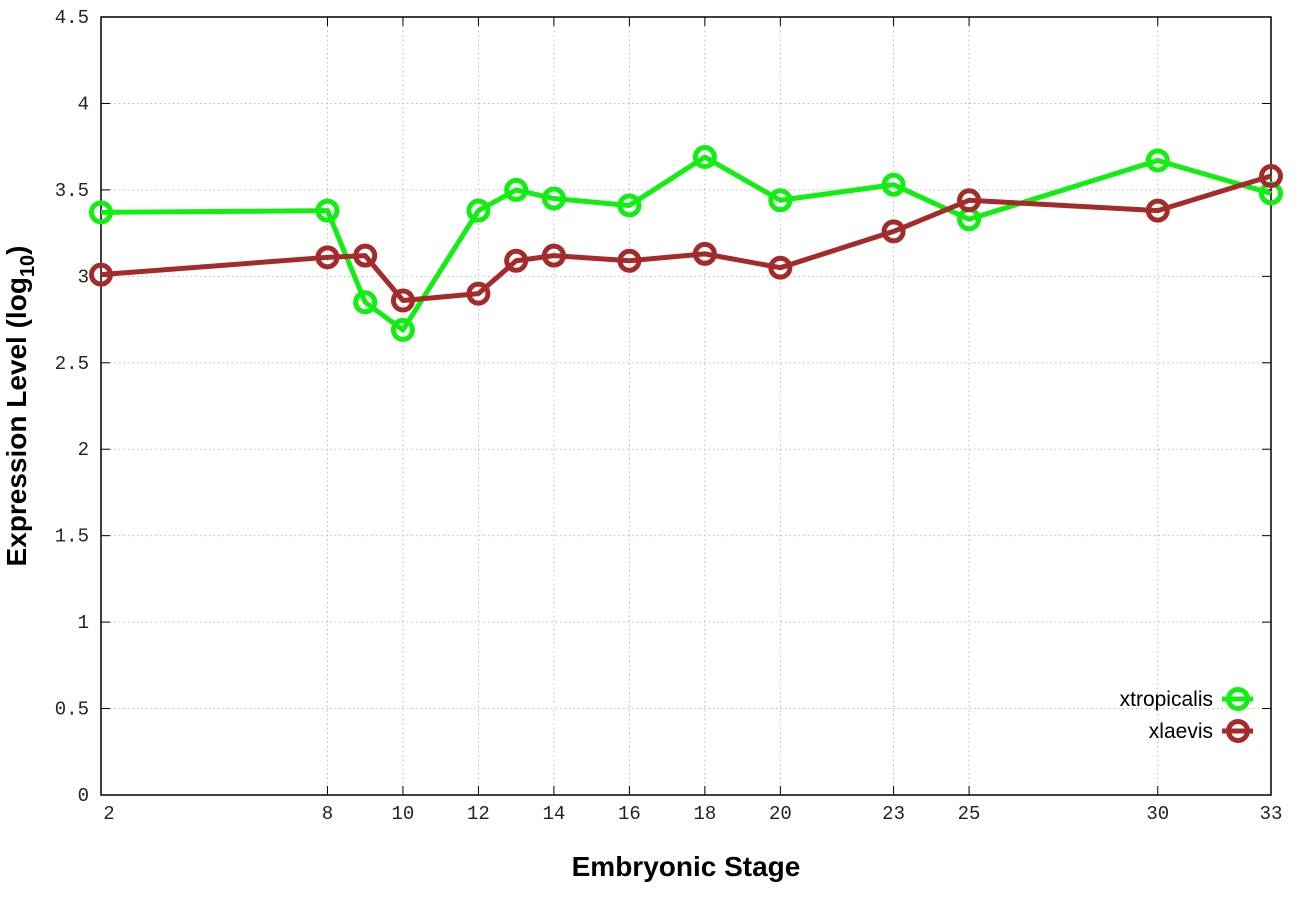 The image size is (1296, 907). I want to click on x-tick-label: 23, so click(893, 814).